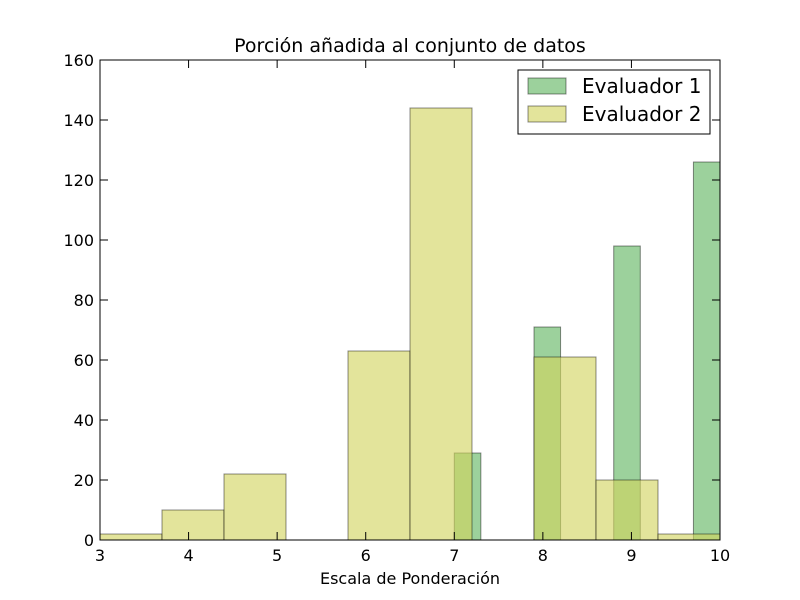  I want to click on legend-label-2: Evaluador 2, so click(641, 114).